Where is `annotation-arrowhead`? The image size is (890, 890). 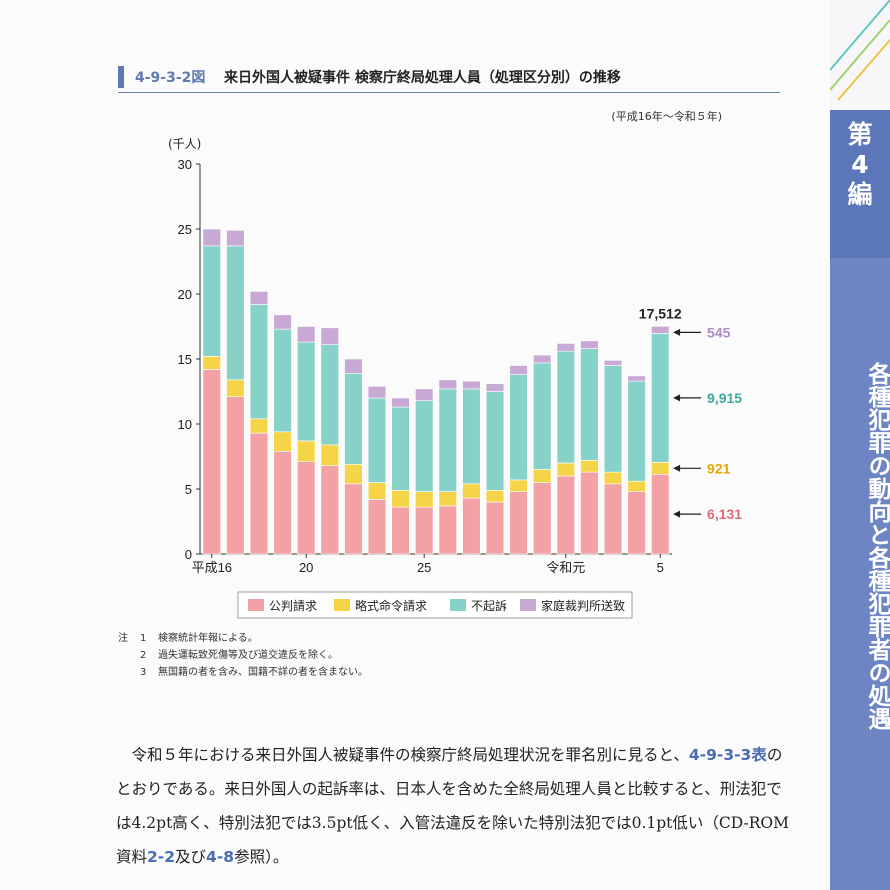 annotation-arrowhead is located at coordinates (677, 468).